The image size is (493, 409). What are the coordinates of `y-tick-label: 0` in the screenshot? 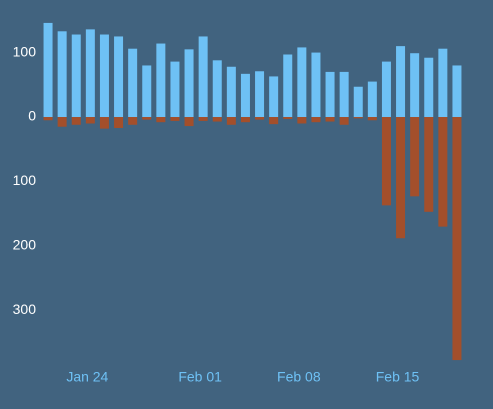 It's located at (32, 116).